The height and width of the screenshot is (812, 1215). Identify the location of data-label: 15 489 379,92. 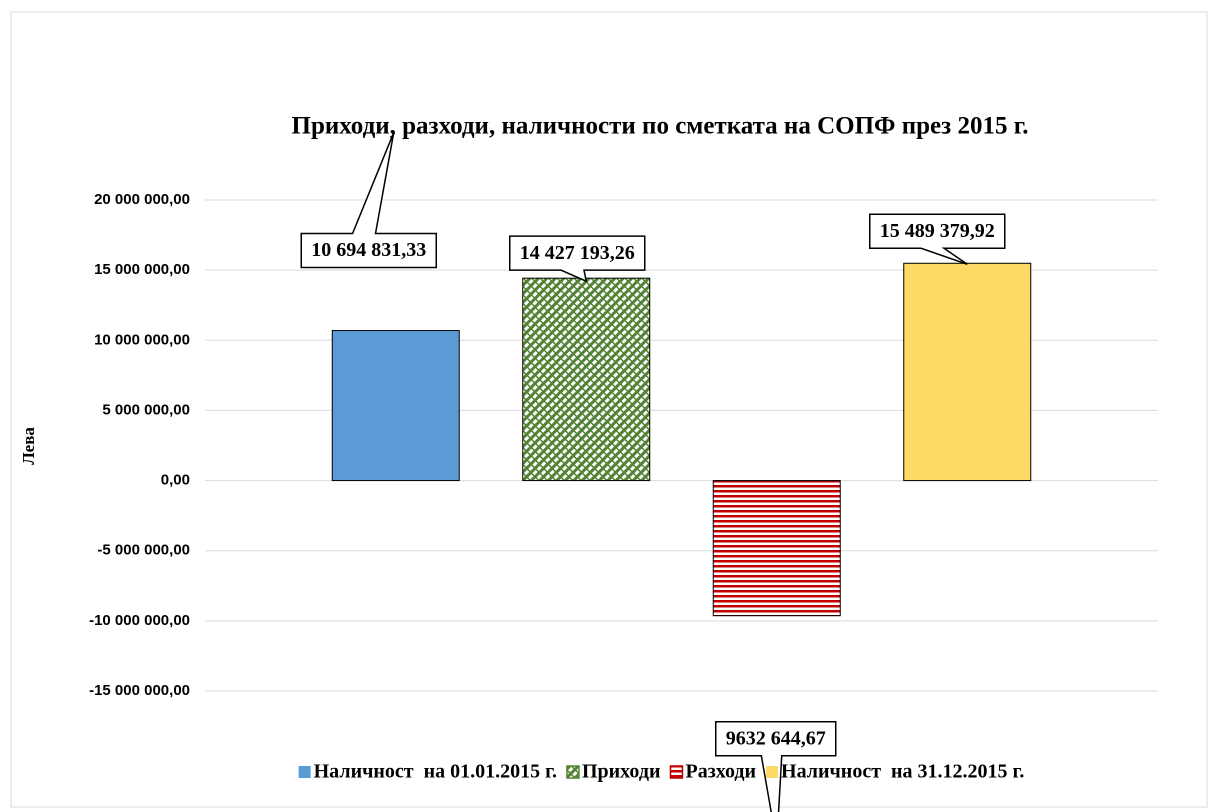
(937, 231).